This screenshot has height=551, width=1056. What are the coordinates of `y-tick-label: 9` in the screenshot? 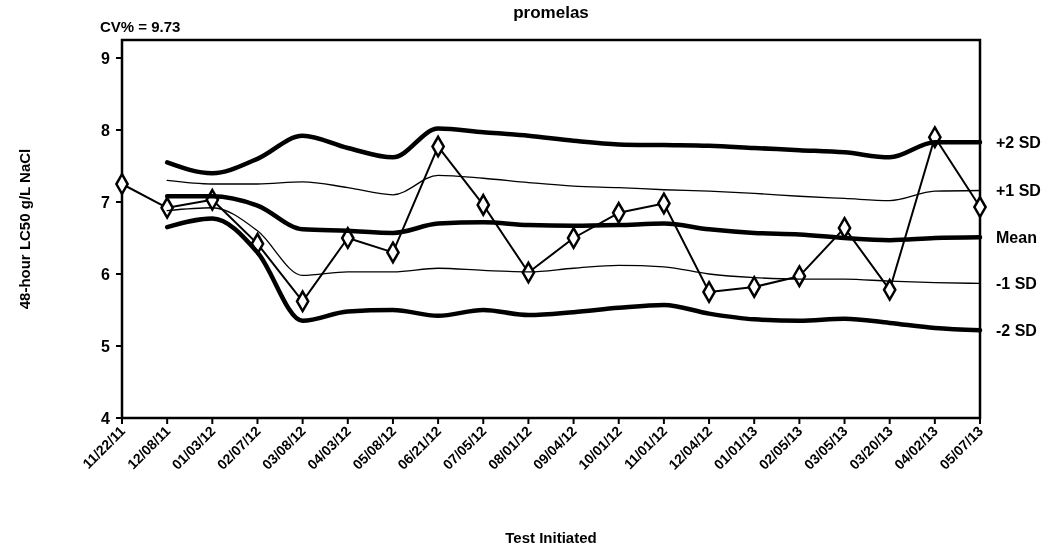 It's located at (106, 58).